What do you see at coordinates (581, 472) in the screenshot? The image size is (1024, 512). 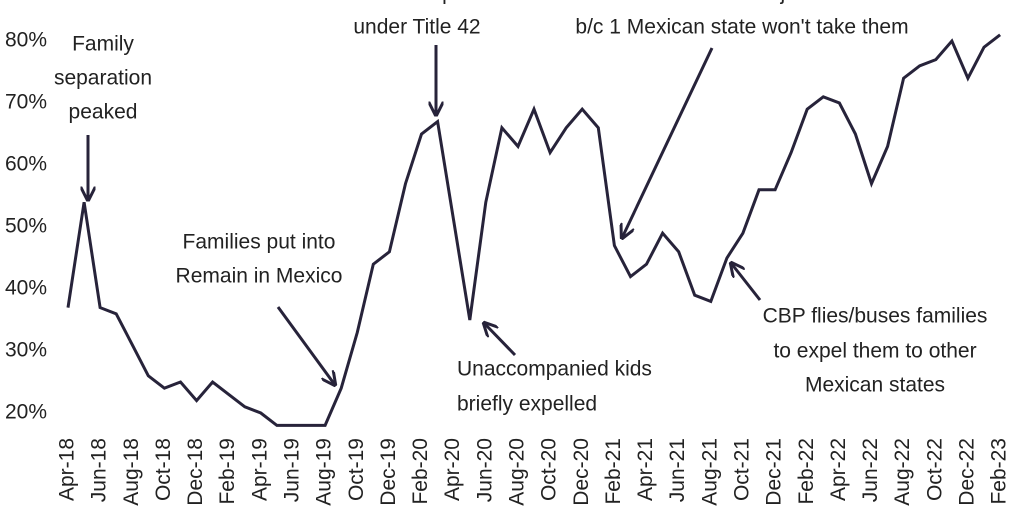 I see `x-tick-label: Dec-20` at bounding box center [581, 472].